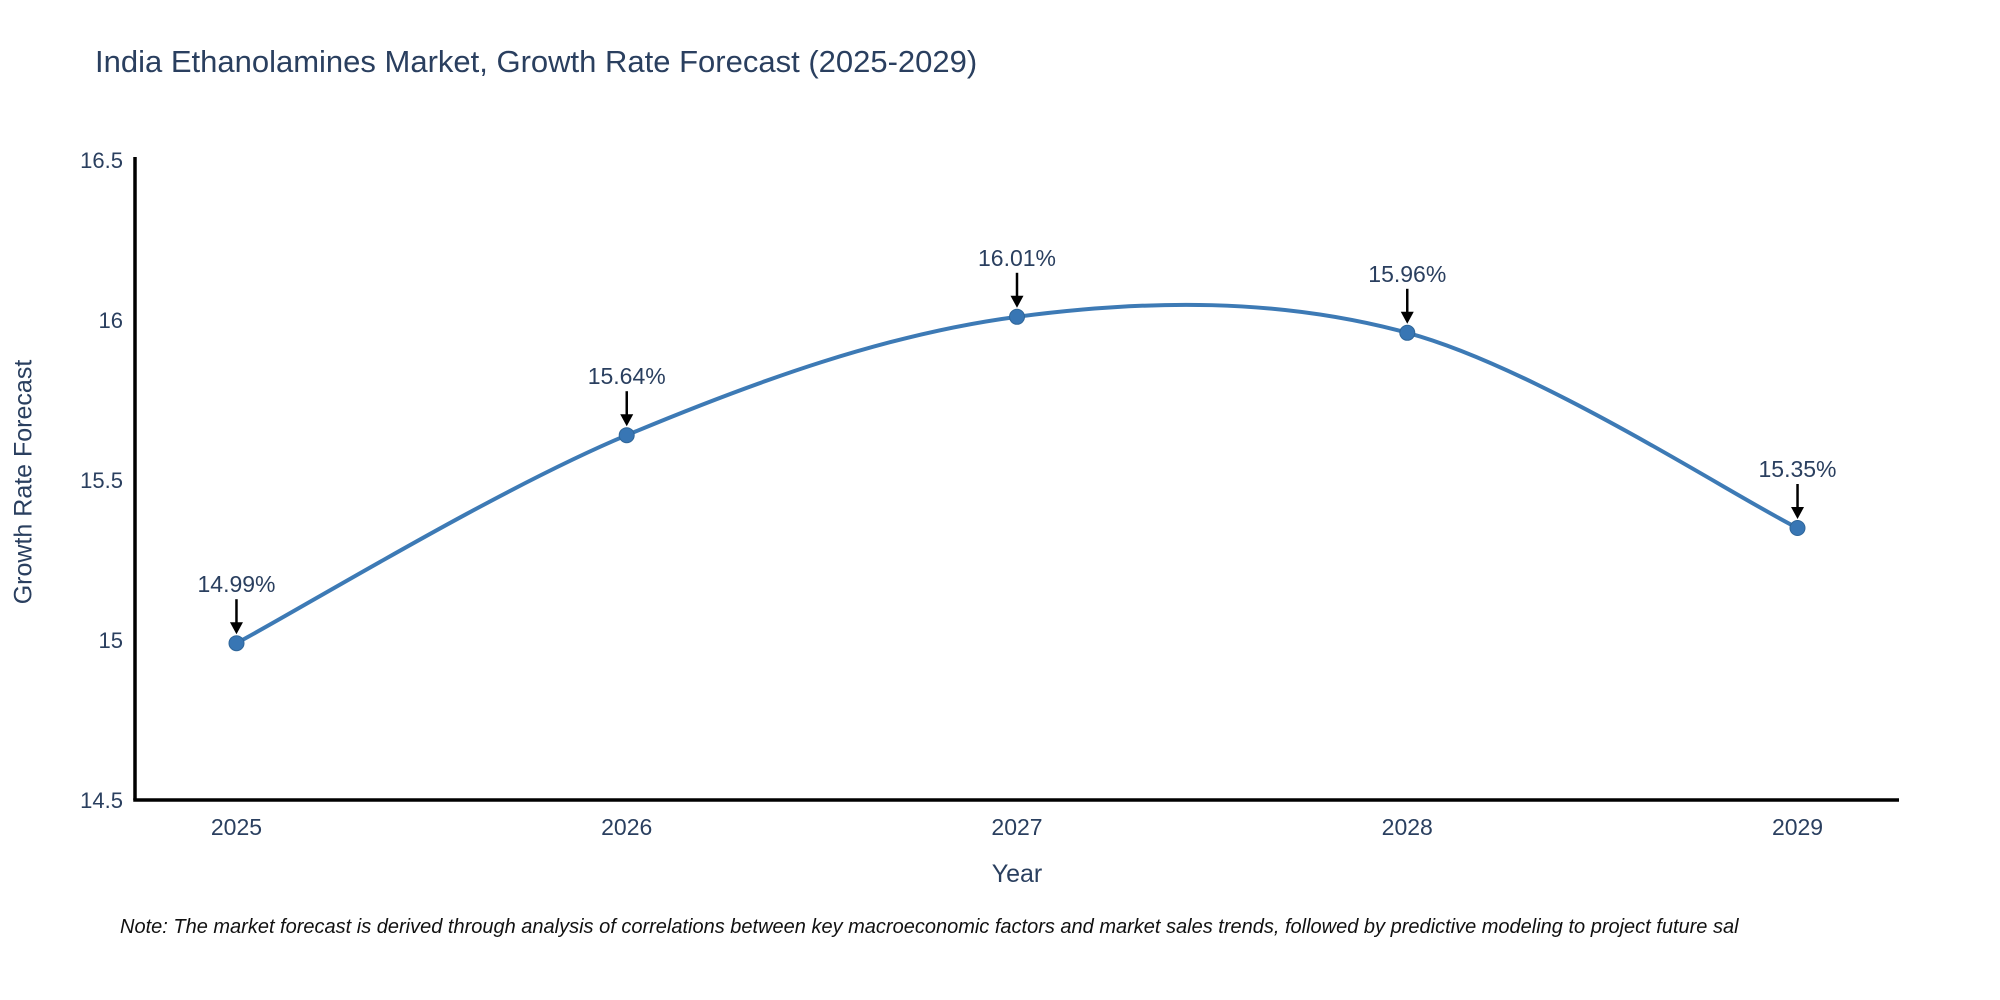  I want to click on x-tick-label: 2025, so click(236, 827).